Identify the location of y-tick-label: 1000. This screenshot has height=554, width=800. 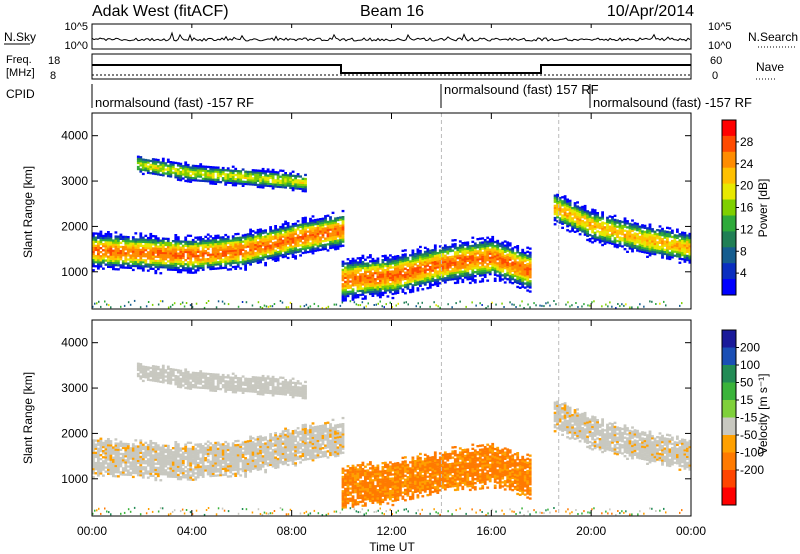
(74, 272).